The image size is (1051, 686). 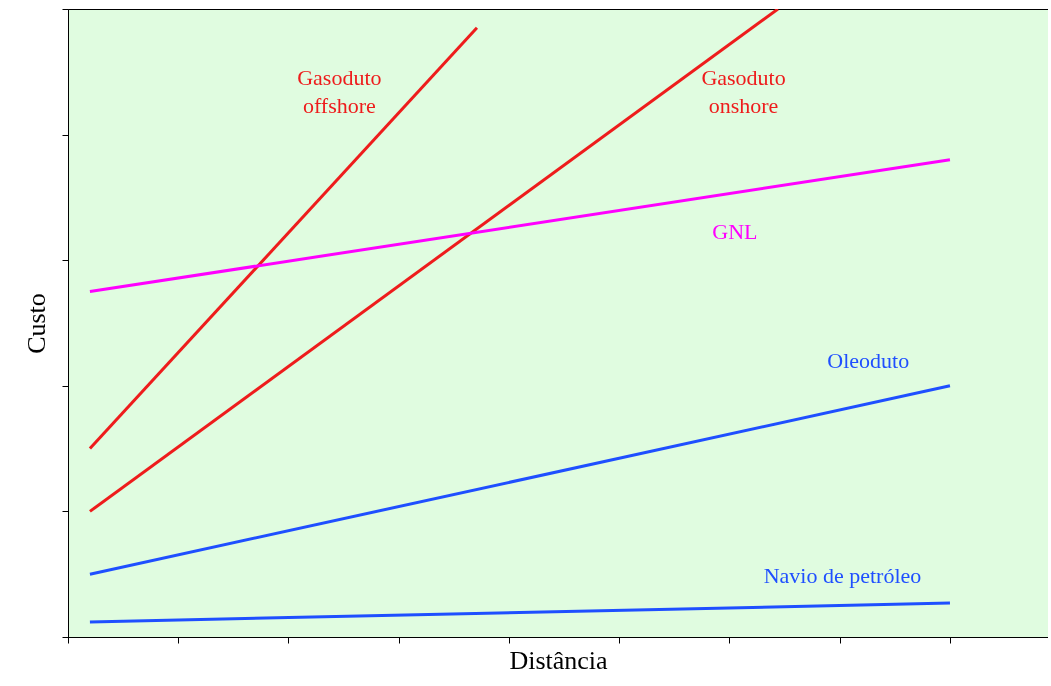 What do you see at coordinates (559, 660) in the screenshot?
I see `x-axis-title: Distância` at bounding box center [559, 660].